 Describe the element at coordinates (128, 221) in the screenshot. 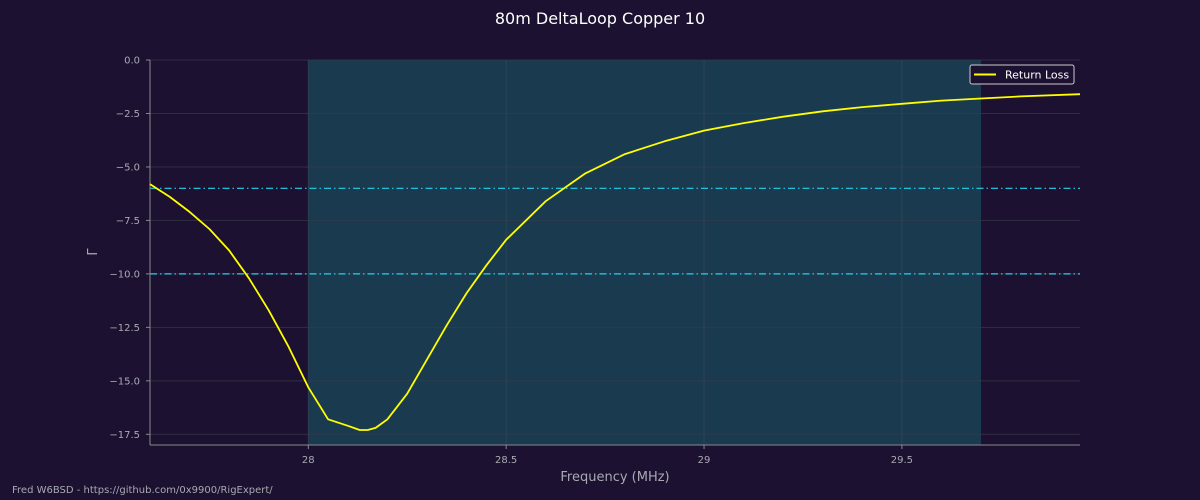

I see `y-tick-label-3: −7.5` at that location.